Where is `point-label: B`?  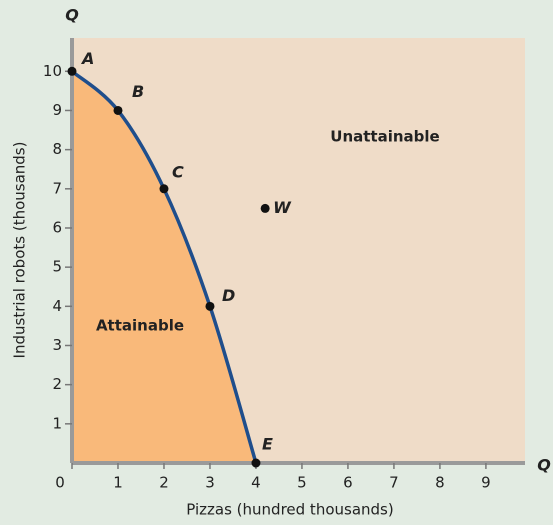
point-label: B is located at coordinates (138, 91).